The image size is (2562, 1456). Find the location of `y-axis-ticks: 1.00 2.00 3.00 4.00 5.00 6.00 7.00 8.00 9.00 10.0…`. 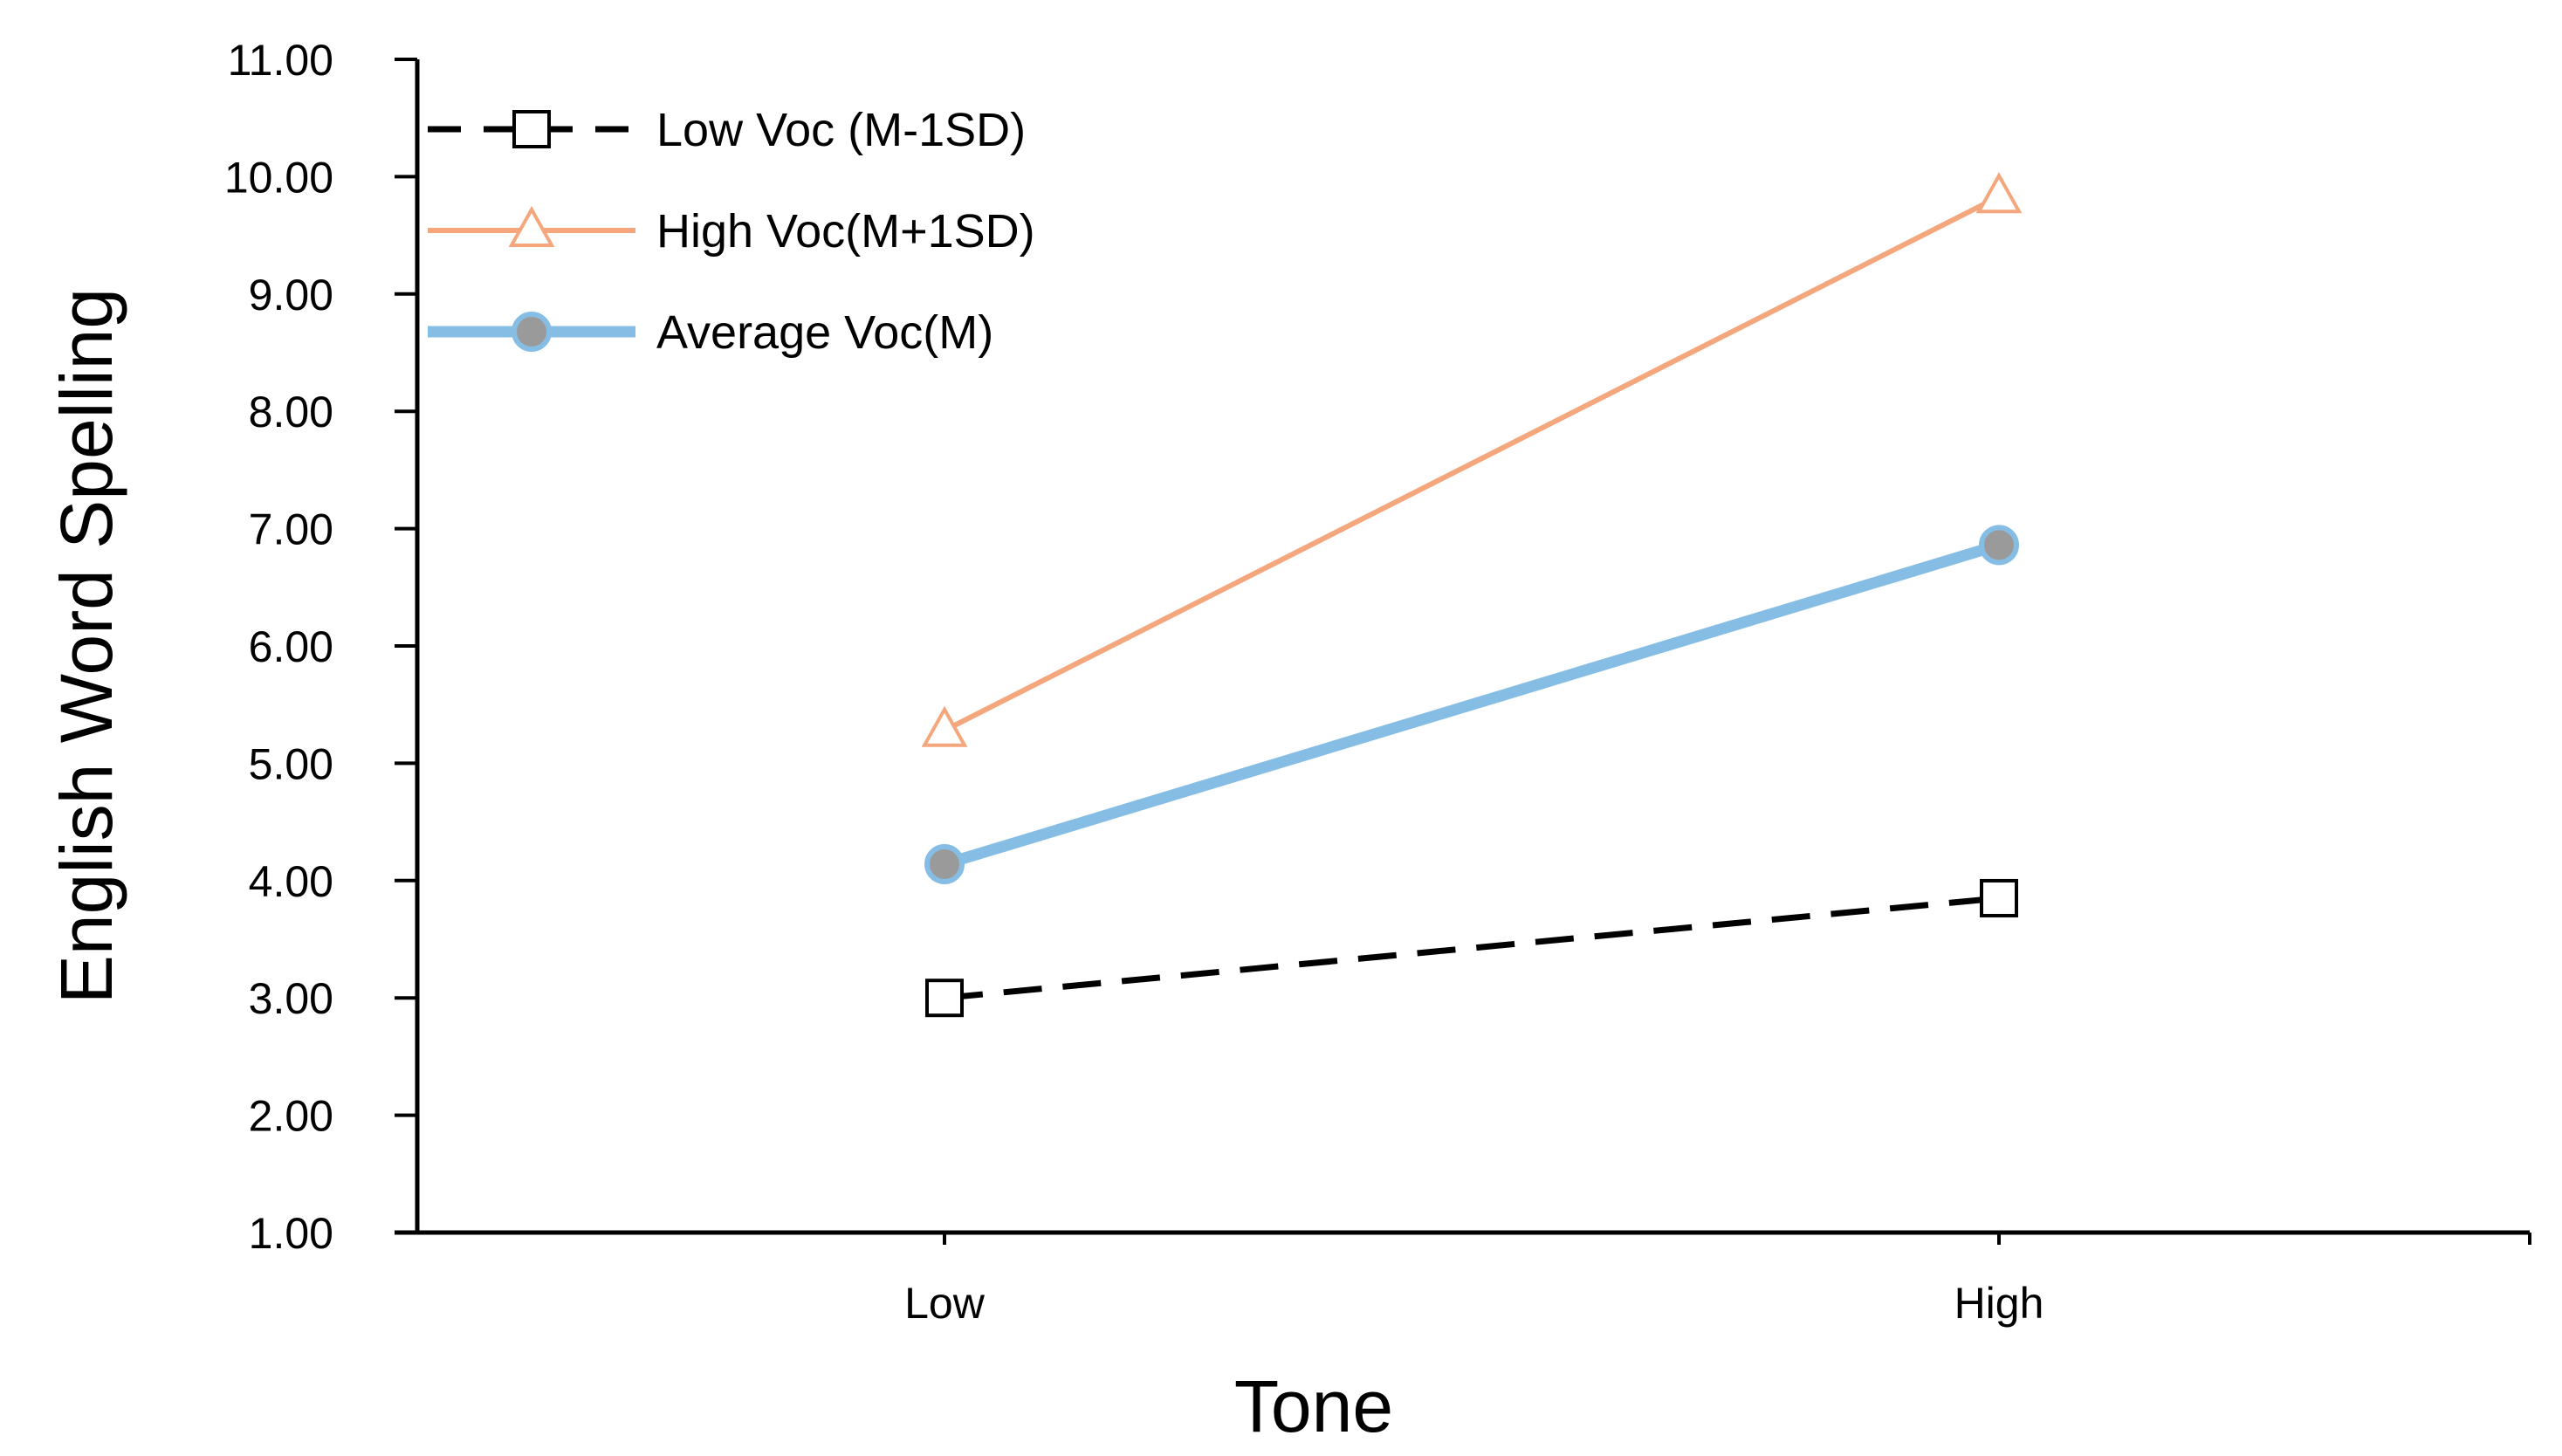

y-axis-ticks: 1.00 2.00 3.00 4.00 5.00 6.00 7.00 8.00 9.00 10.0… is located at coordinates (321, 647).